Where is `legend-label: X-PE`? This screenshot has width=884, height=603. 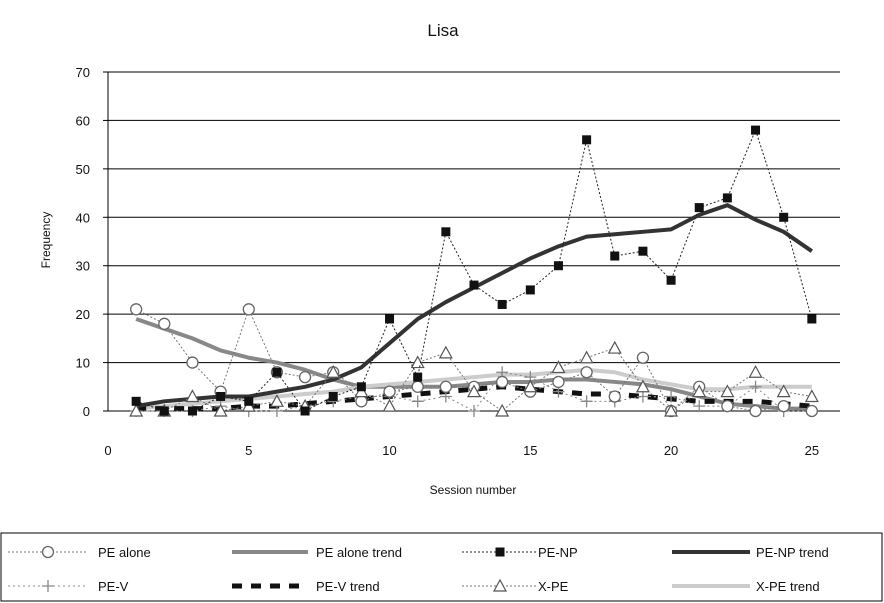 legend-label: X-PE is located at coordinates (553, 586).